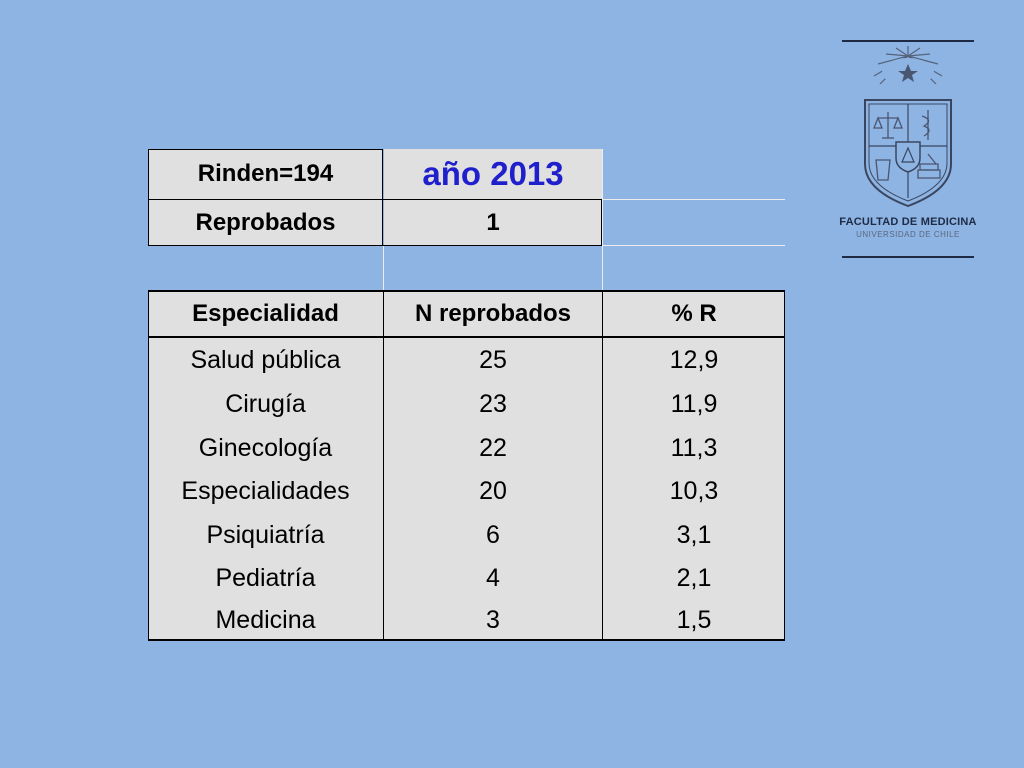 The width and height of the screenshot is (1024, 768). Describe the element at coordinates (694, 535) in the screenshot. I see `table-row-pct: 3,1` at that location.